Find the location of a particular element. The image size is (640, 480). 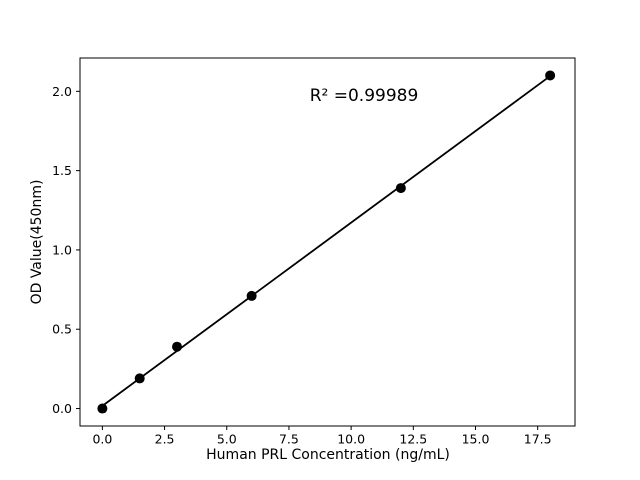

x-tick-label: 17.5 is located at coordinates (538, 439).